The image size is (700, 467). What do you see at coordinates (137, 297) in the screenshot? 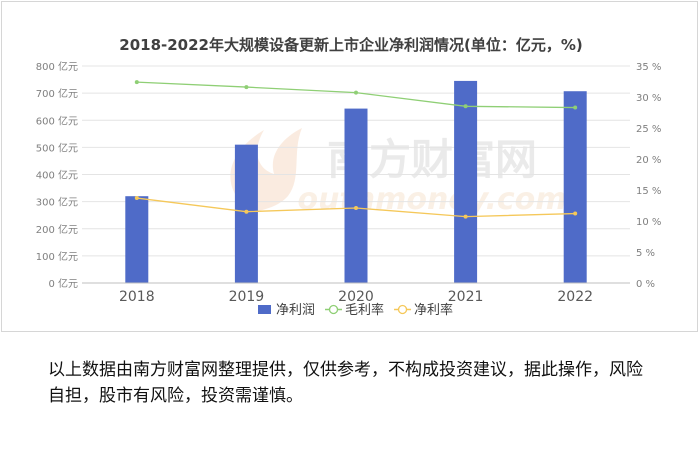
I see `x-tick-label: 2018` at bounding box center [137, 297].